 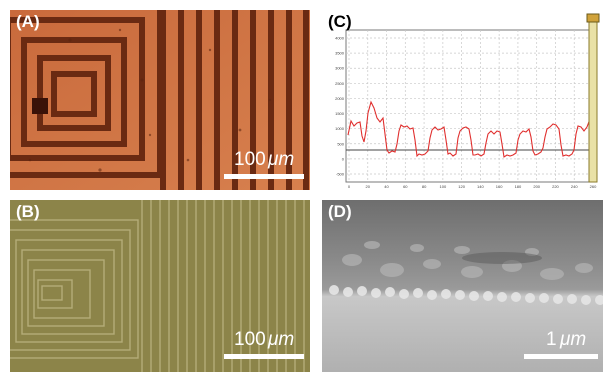 What do you see at coordinates (281, 159) in the screenshot?
I see `panel-a-scale-unit: μm` at bounding box center [281, 159].